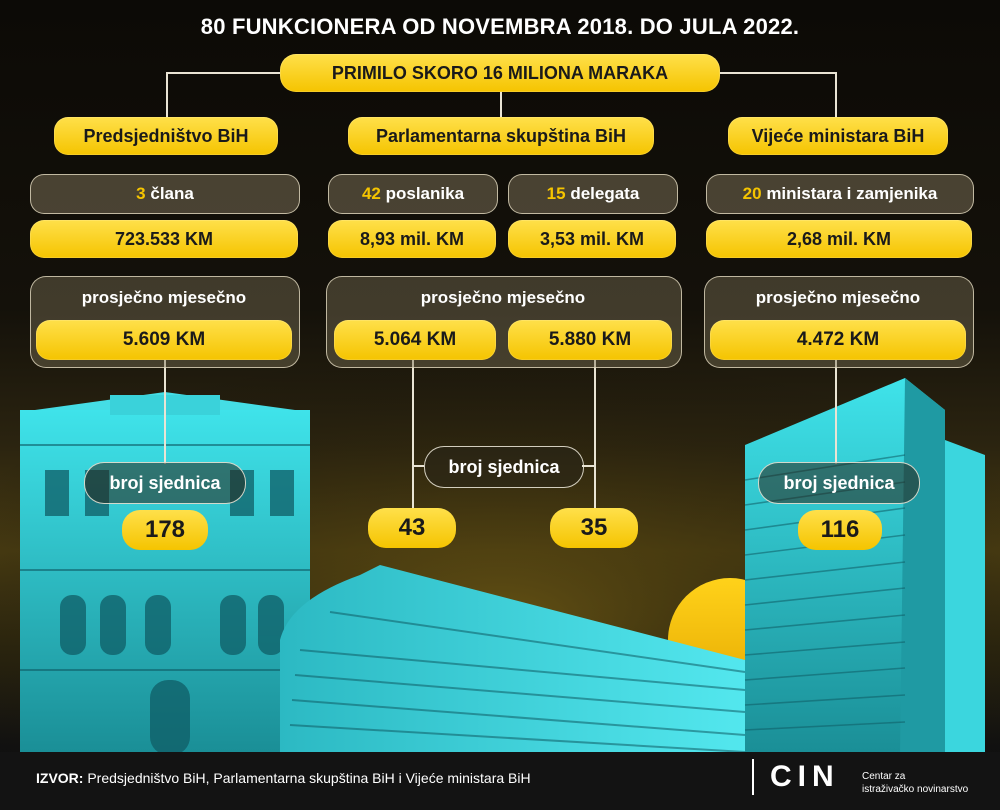 This screenshot has height=810, width=1000. I want to click on presidency-avg-value: 5.609 KM, so click(164, 340).